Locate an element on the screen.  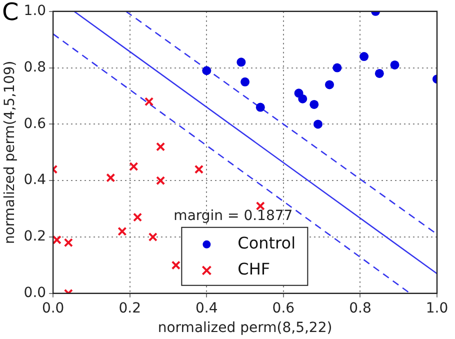
x-axis-title: normalized perm(8,5,22) is located at coordinates (245, 328).